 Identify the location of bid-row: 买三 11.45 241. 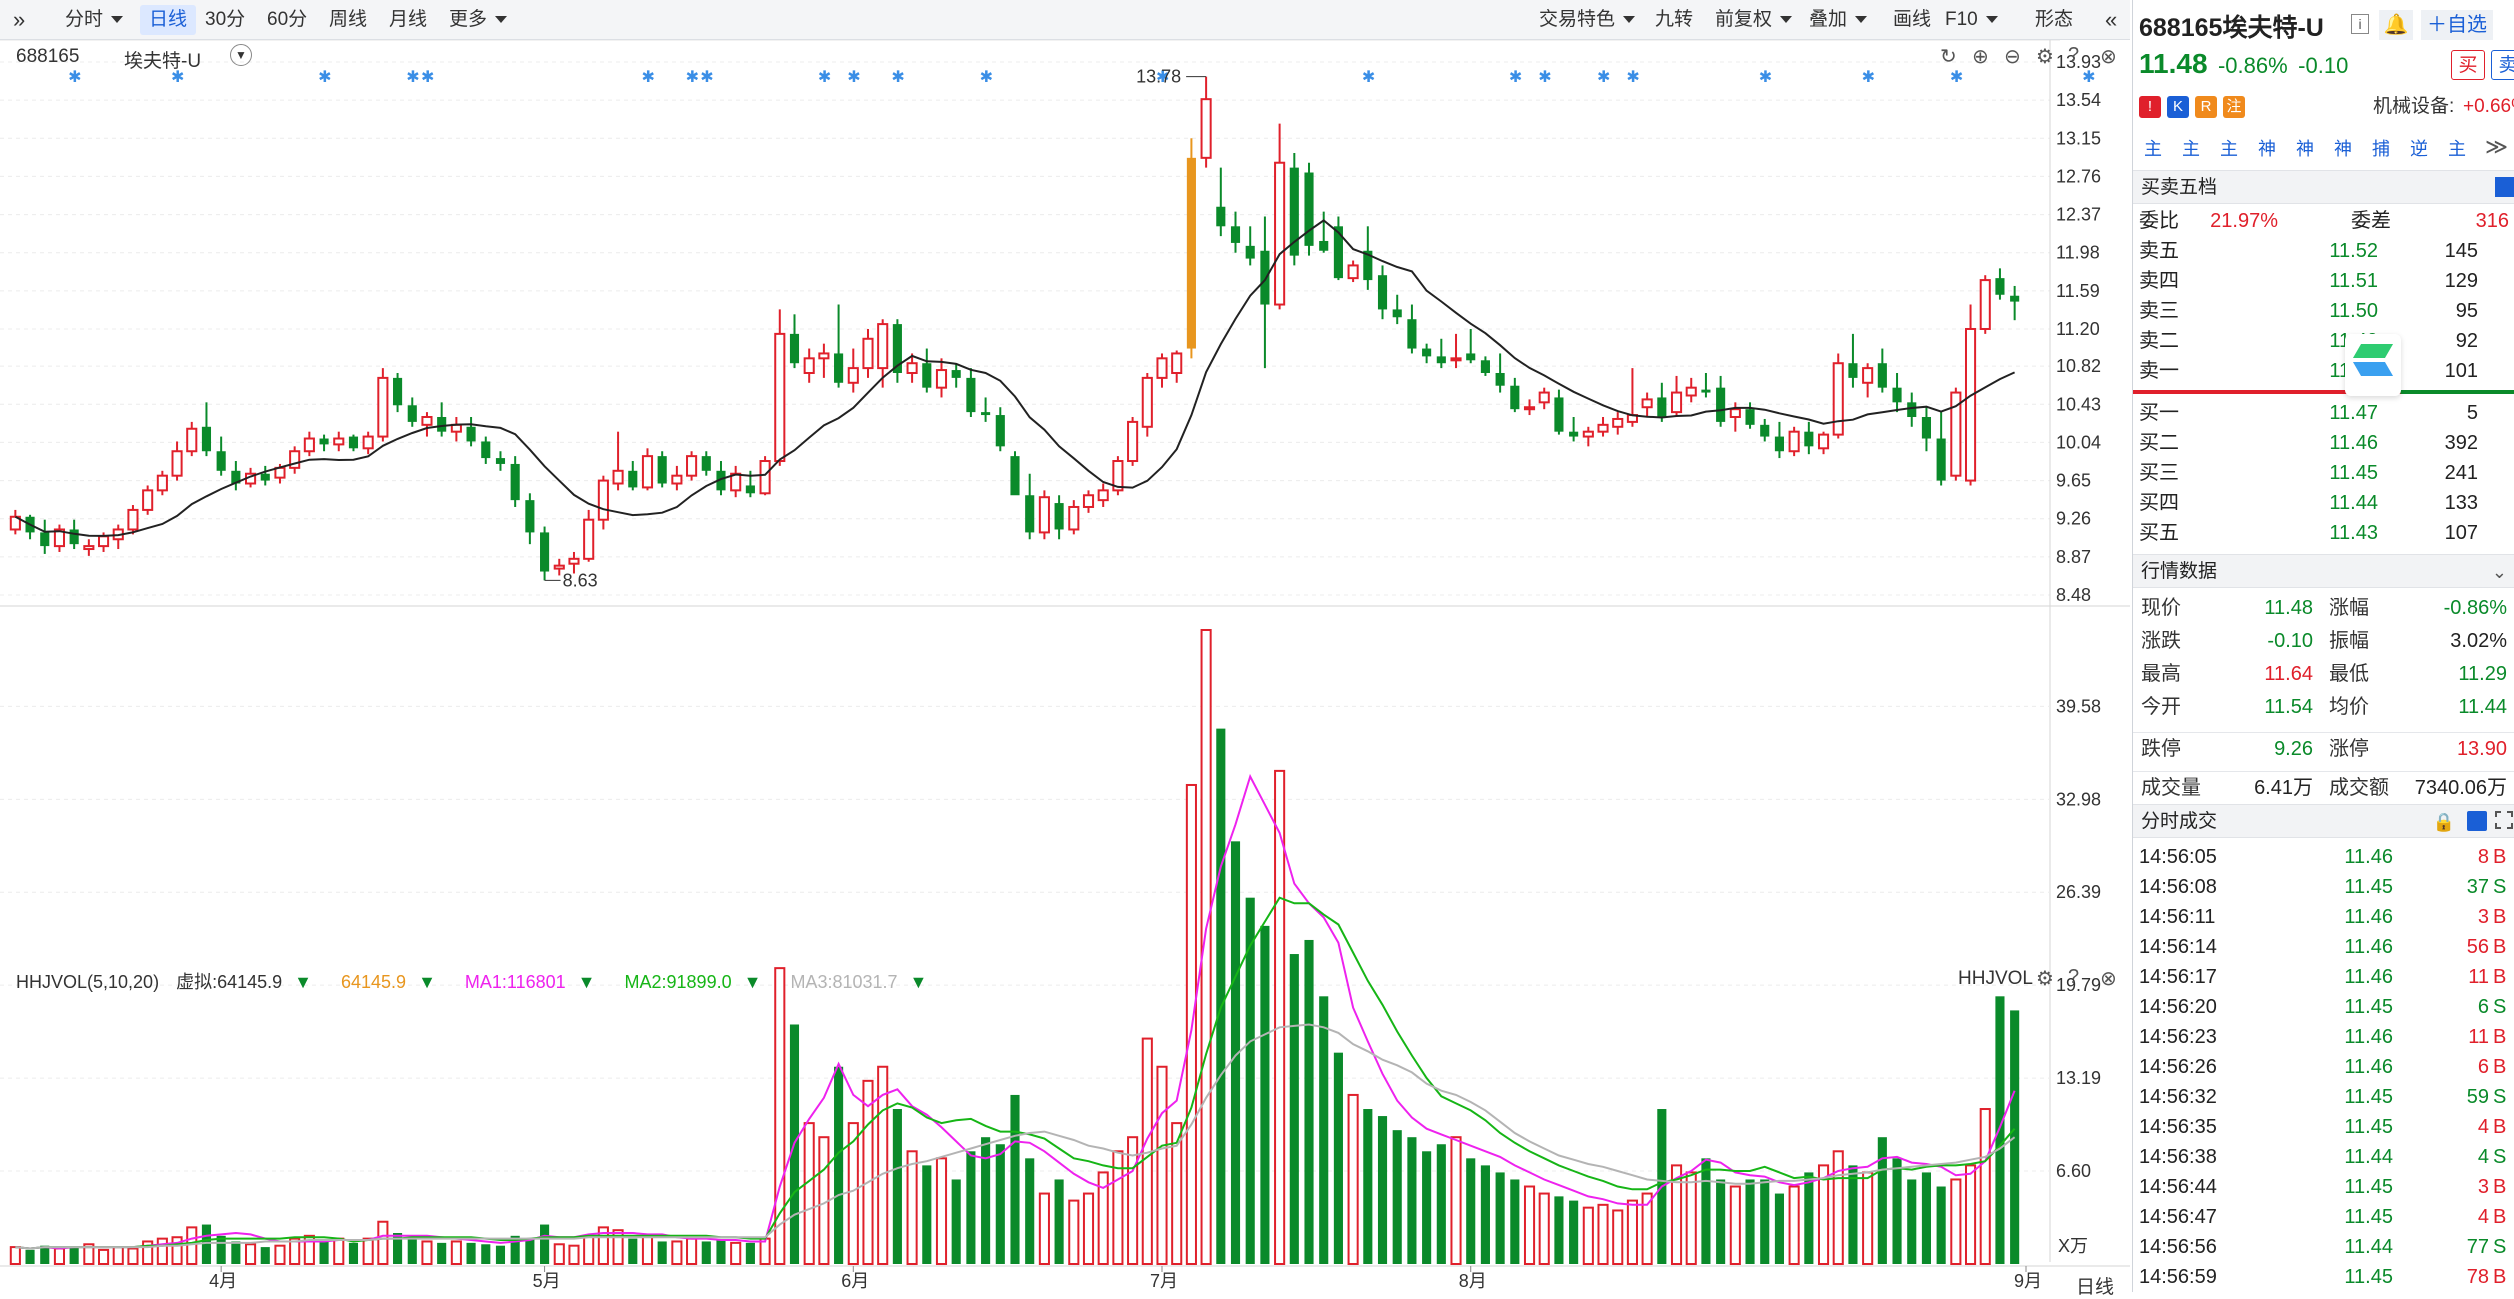
(2323, 473).